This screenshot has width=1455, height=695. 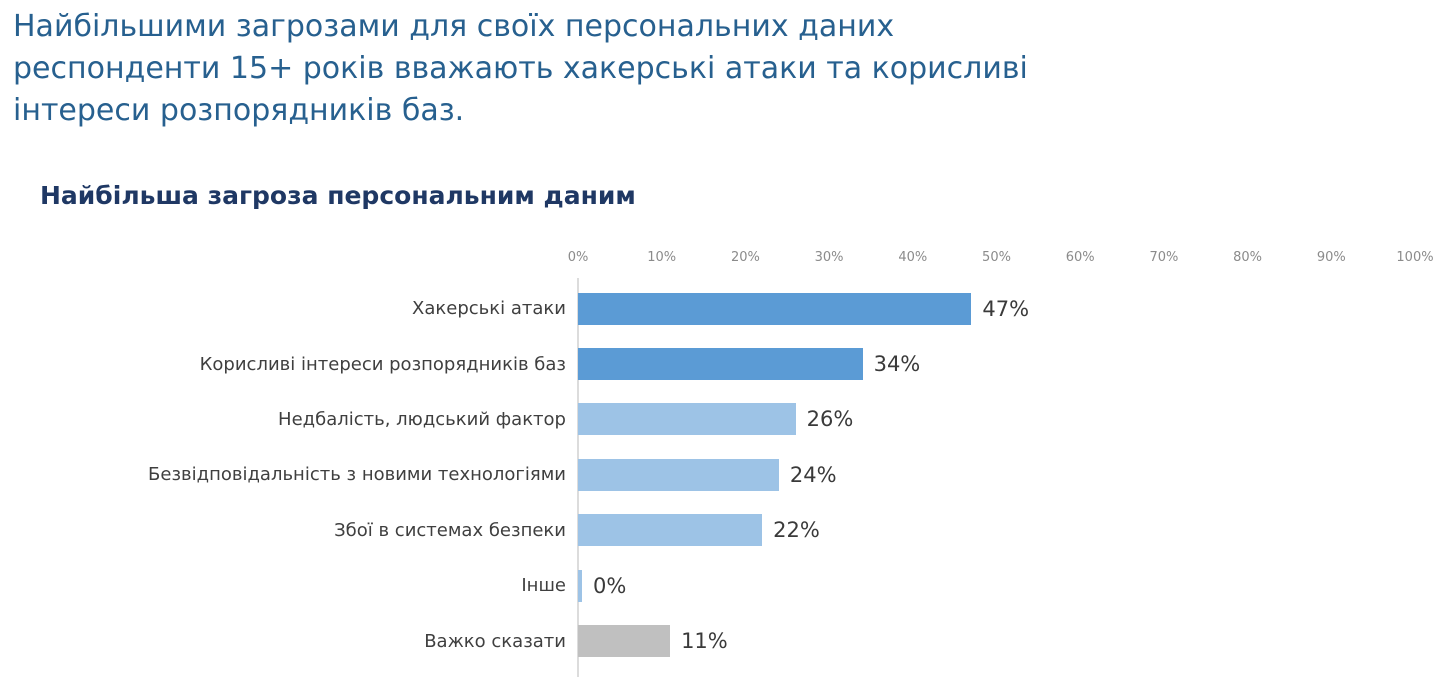 I want to click on x-axis-tick: 10%, so click(x=662, y=257).